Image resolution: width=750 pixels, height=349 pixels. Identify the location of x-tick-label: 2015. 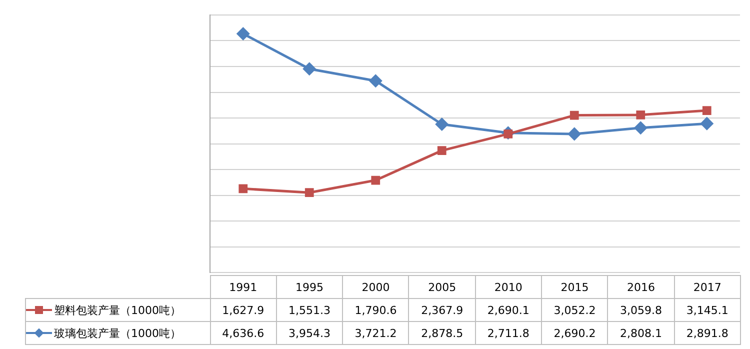
(575, 287).